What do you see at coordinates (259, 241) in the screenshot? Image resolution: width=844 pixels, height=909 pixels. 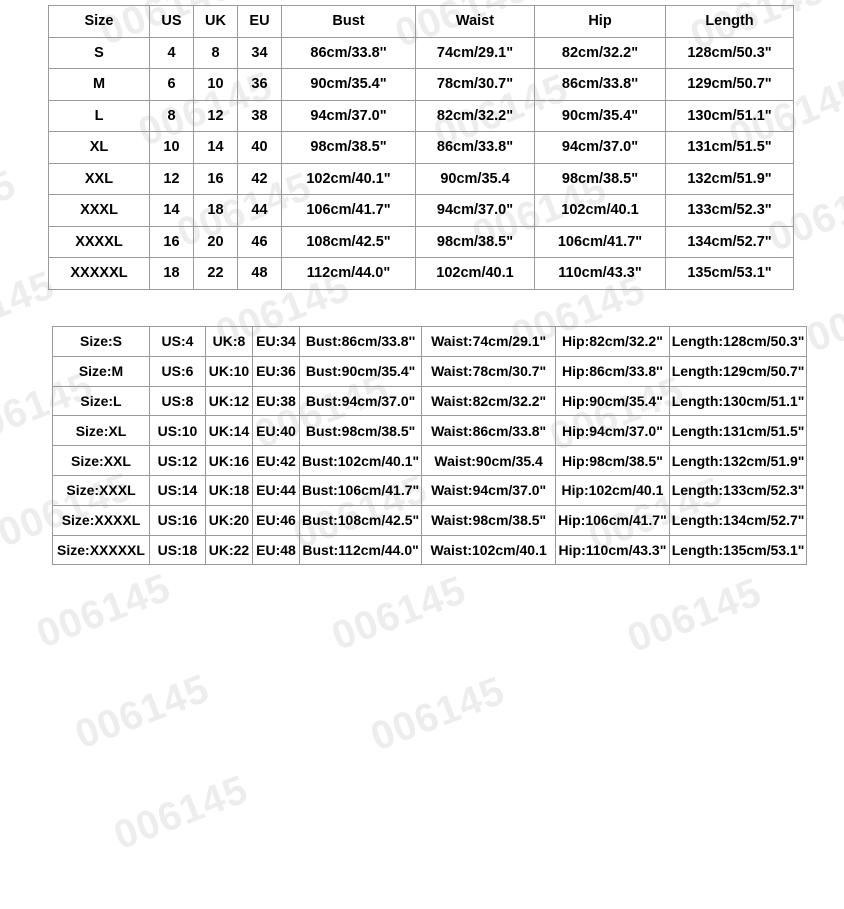 I see `table-cell: 46` at bounding box center [259, 241].